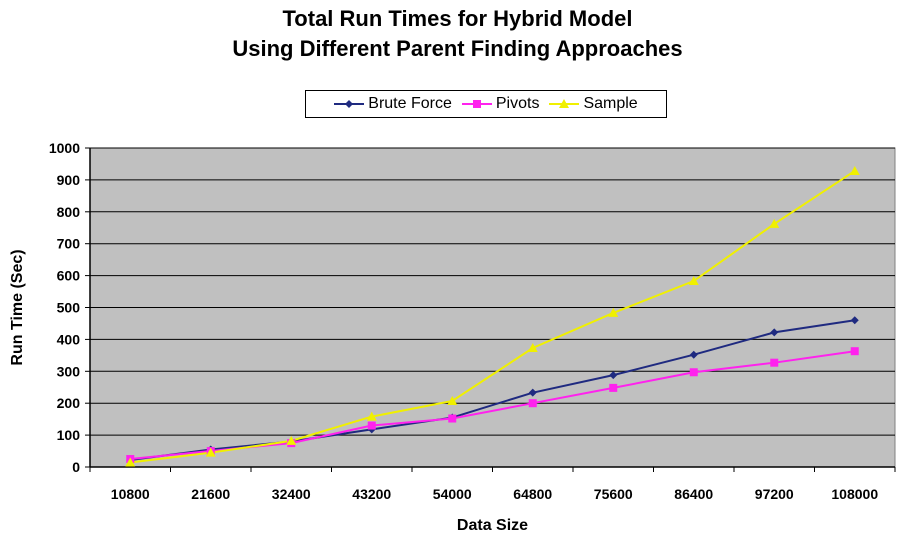 The height and width of the screenshot is (540, 915). Describe the element at coordinates (517, 103) in the screenshot. I see `legend-label-pivots: Pivots` at that location.